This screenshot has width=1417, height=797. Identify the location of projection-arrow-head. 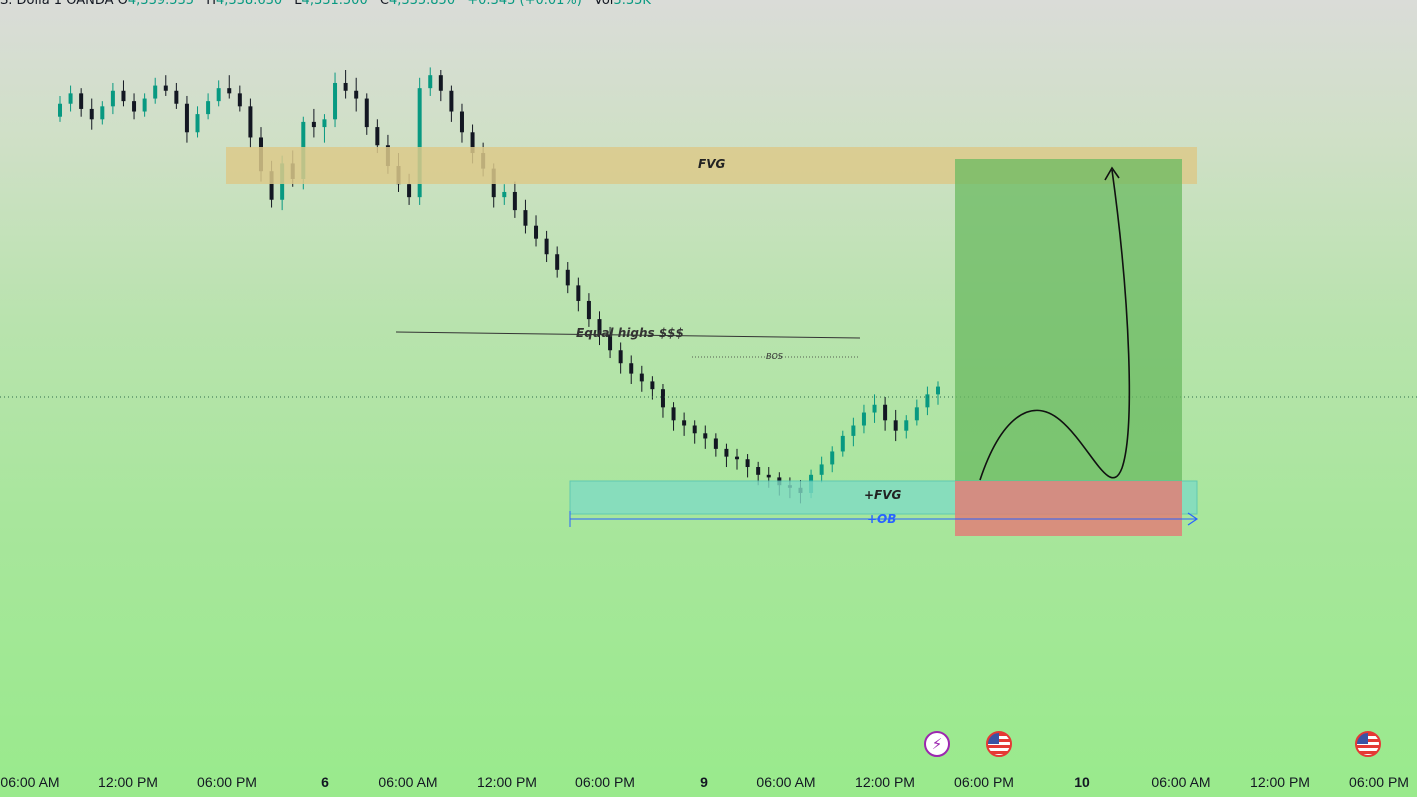
(1112, 173).